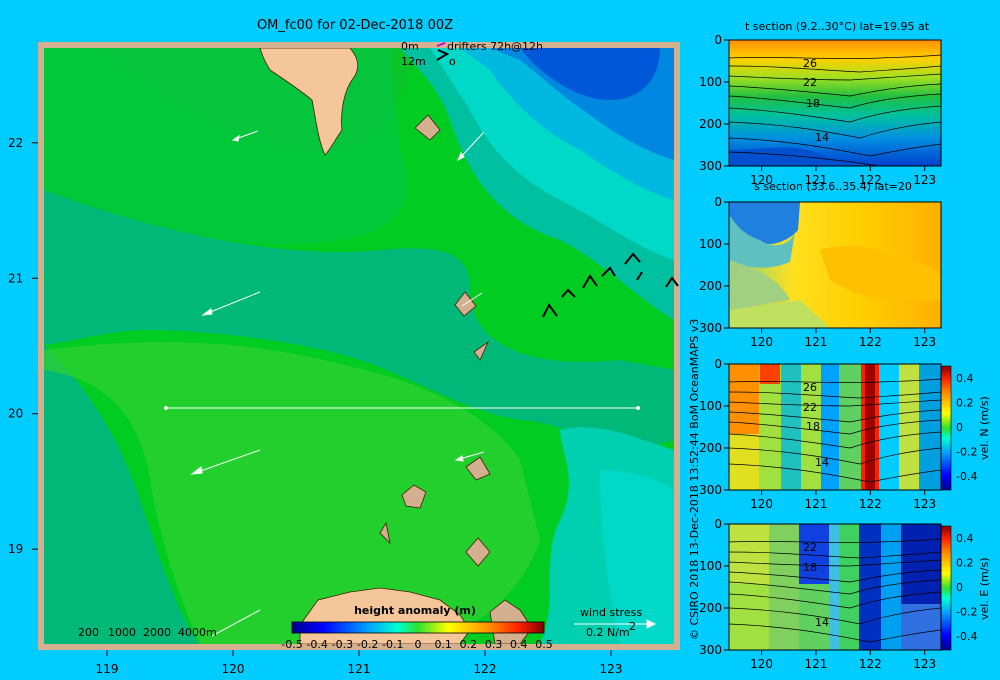  What do you see at coordinates (833, 186) in the screenshot?
I see `s-section-title: s section (33.6..35.4) lat=20` at bounding box center [833, 186].